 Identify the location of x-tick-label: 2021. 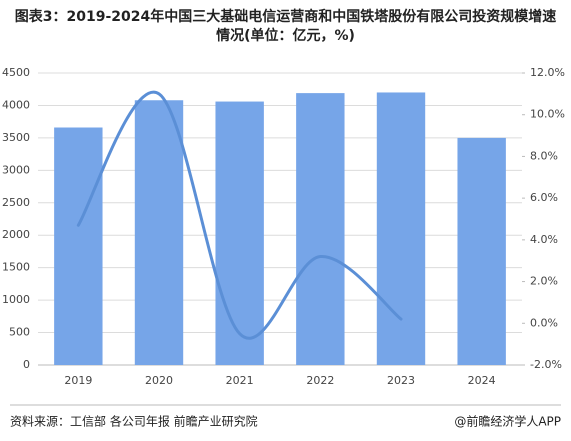
(240, 380).